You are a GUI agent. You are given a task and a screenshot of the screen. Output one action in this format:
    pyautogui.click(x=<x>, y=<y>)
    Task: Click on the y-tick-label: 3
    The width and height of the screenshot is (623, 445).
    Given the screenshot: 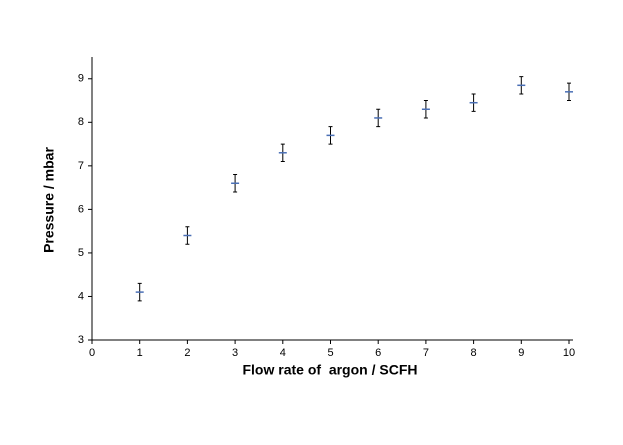 What is the action you would take?
    pyautogui.click(x=81, y=340)
    